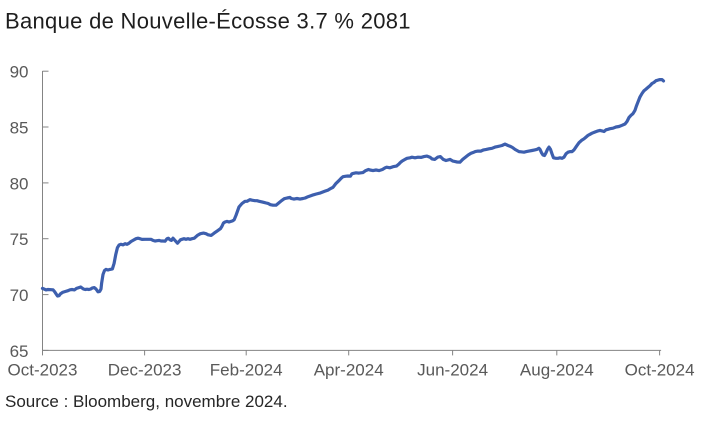 The image size is (718, 426). I want to click on svg-text: 75, so click(19, 239).